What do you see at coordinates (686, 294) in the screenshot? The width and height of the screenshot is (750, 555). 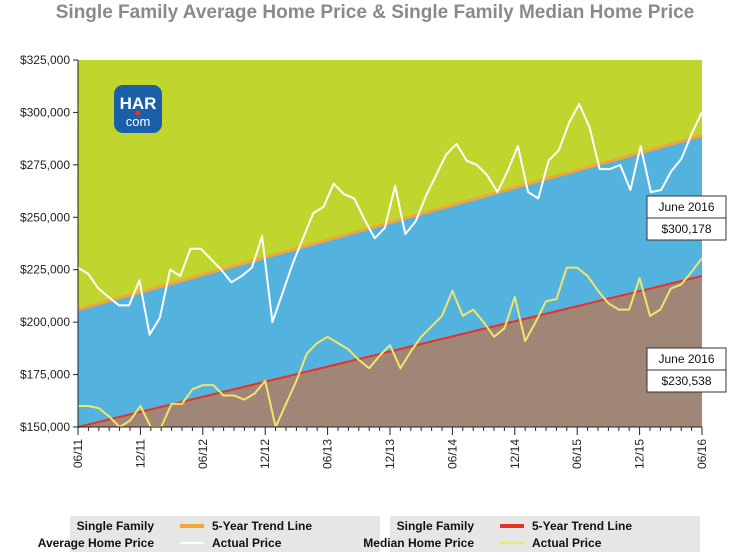 I see `callouts: June 2016 $300,178 June 2016 $230,538` at bounding box center [686, 294].